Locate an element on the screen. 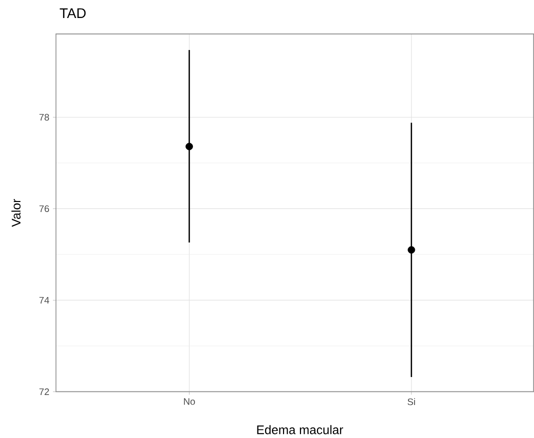 The width and height of the screenshot is (534, 438). chart-title: TAD is located at coordinates (73, 13).